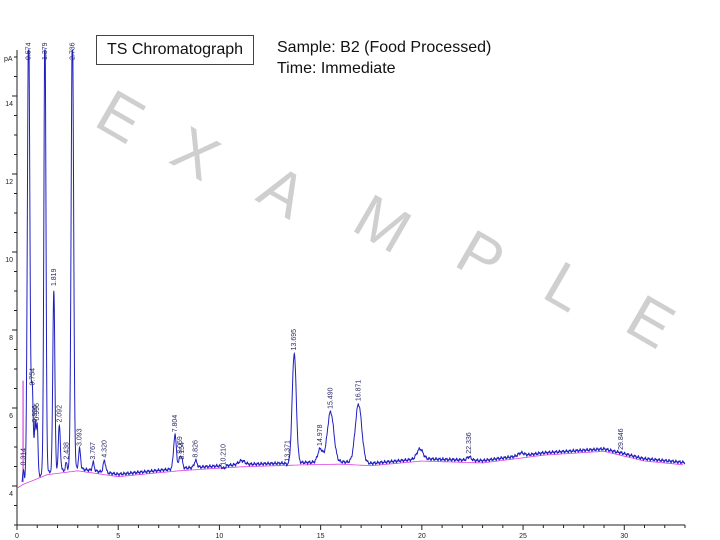  What do you see at coordinates (523, 536) in the screenshot?
I see `x-tick-label: 25` at bounding box center [523, 536].